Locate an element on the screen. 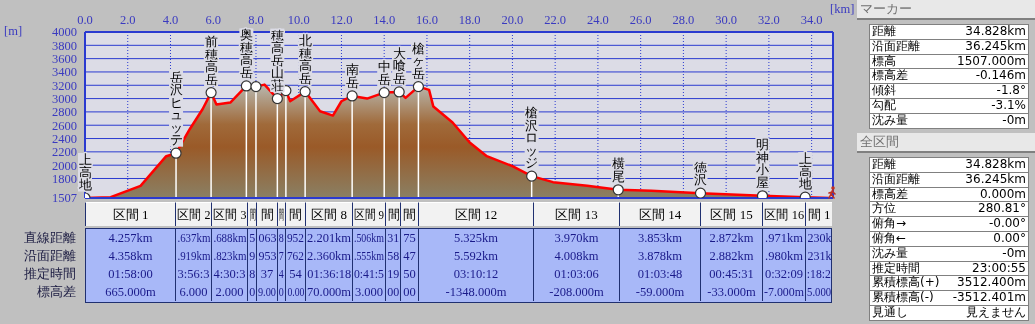 The height and width of the screenshot is (324, 1035). text: 2.882km is located at coordinates (731, 255).